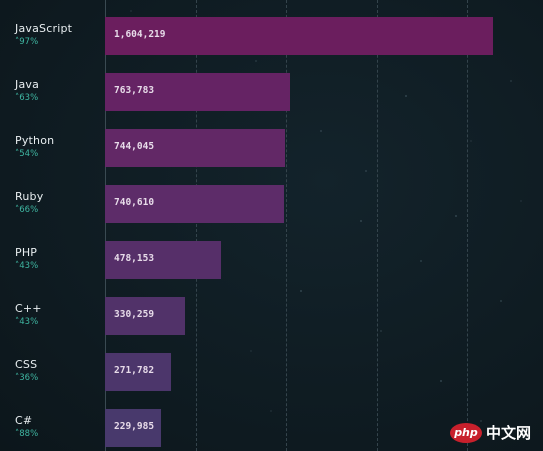 The width and height of the screenshot is (543, 451). Describe the element at coordinates (134, 202) in the screenshot. I see `bar-value-label: 740,610` at that location.